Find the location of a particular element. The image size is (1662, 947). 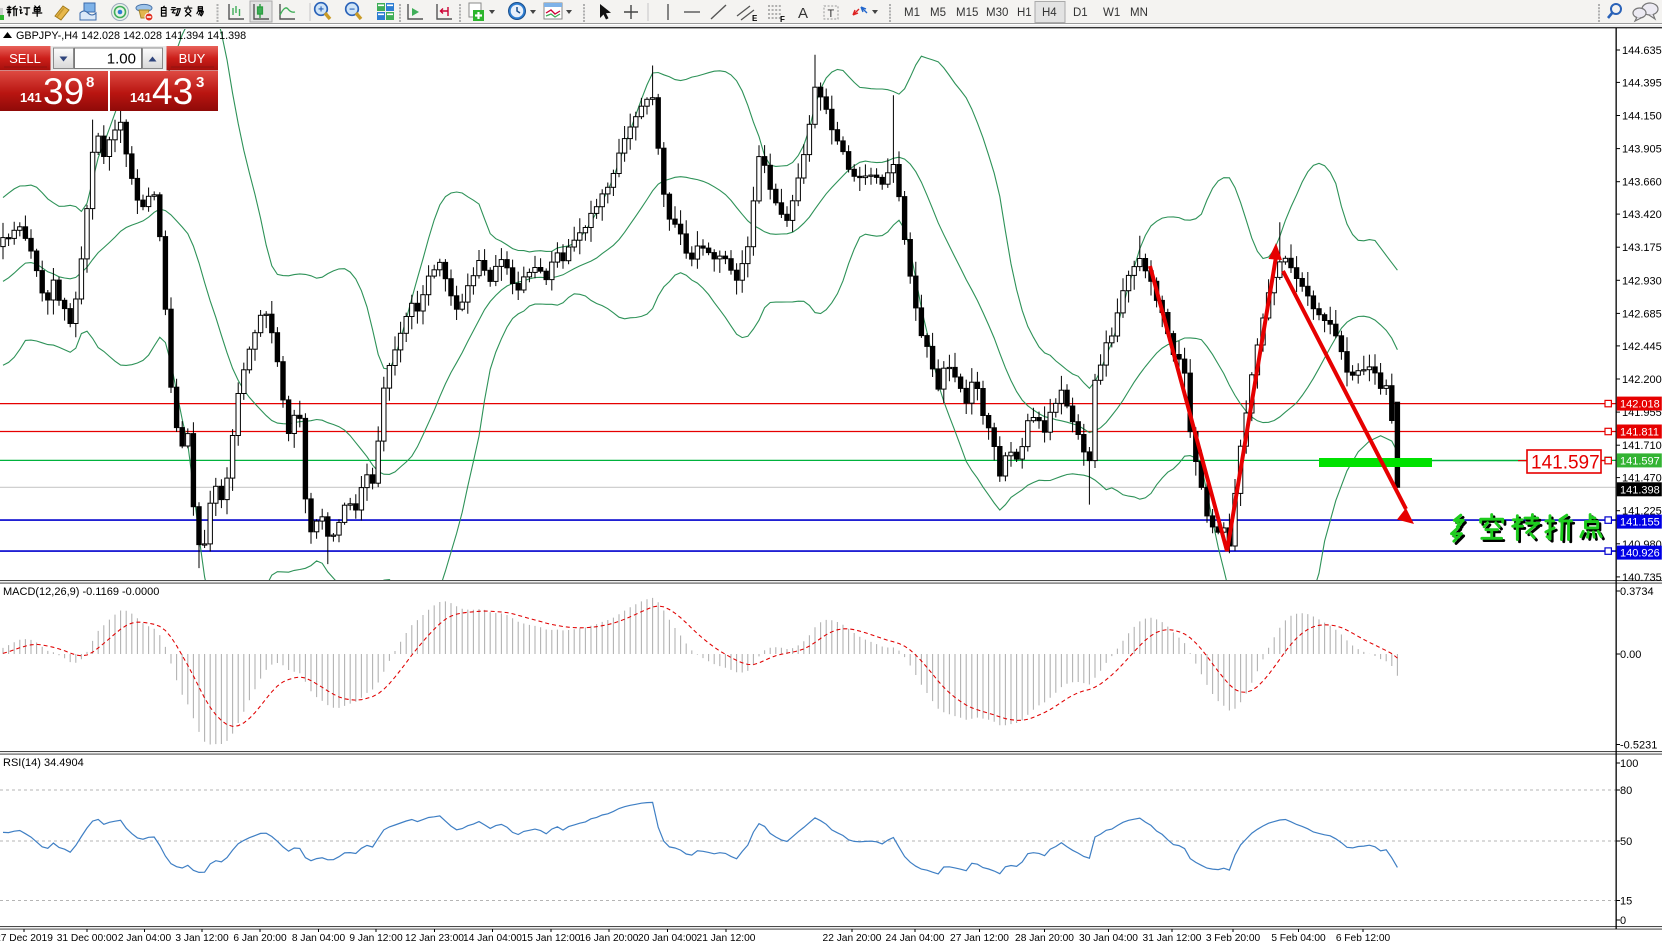

svg-text: 14 Jan 04:00 is located at coordinates (492, 938).